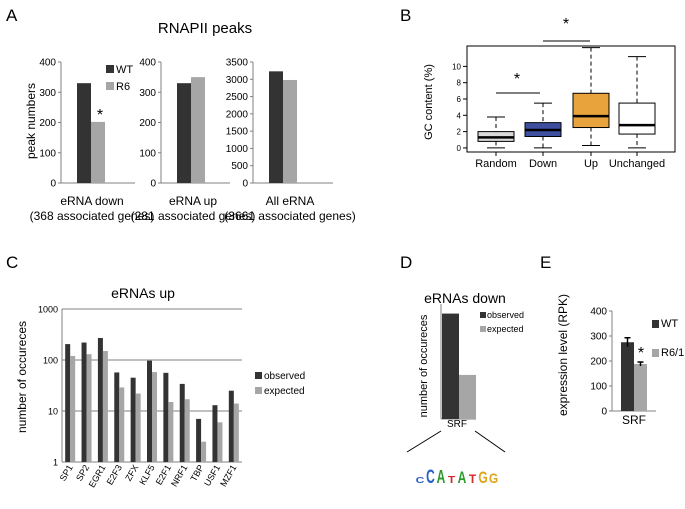  I want to click on panel-d-motif-letter: T, so click(473, 479).